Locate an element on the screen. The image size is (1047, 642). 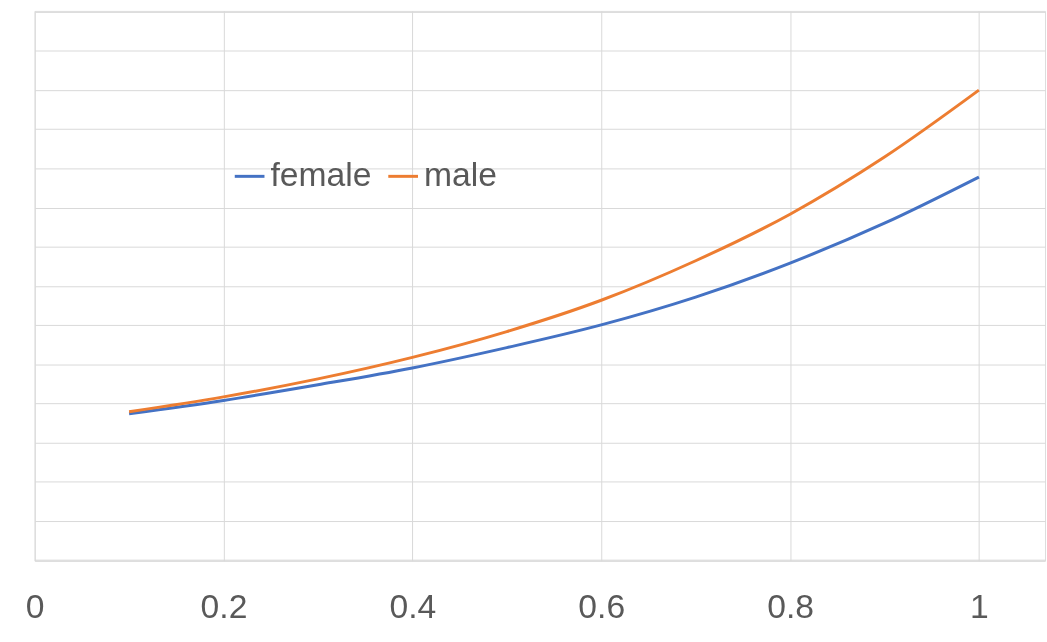
x-tick-label: 0.6 is located at coordinates (602, 606).